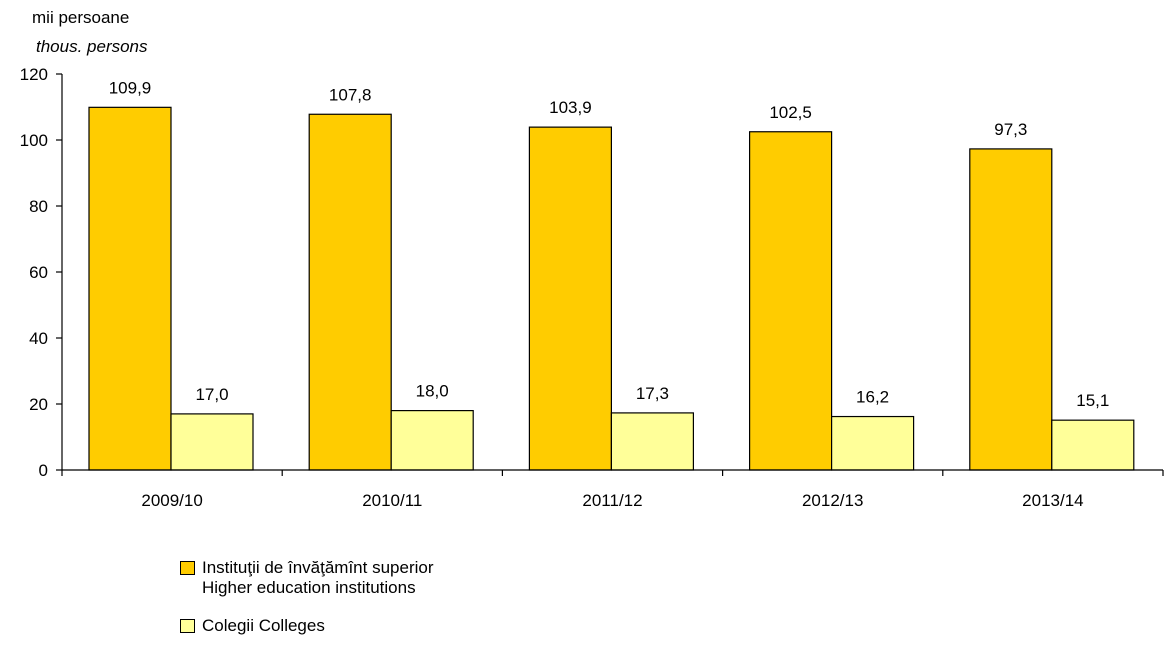 This screenshot has height=646, width=1167. Describe the element at coordinates (309, 587) in the screenshot. I see `legend-label-higher-education-en: Higher education institutions` at that location.